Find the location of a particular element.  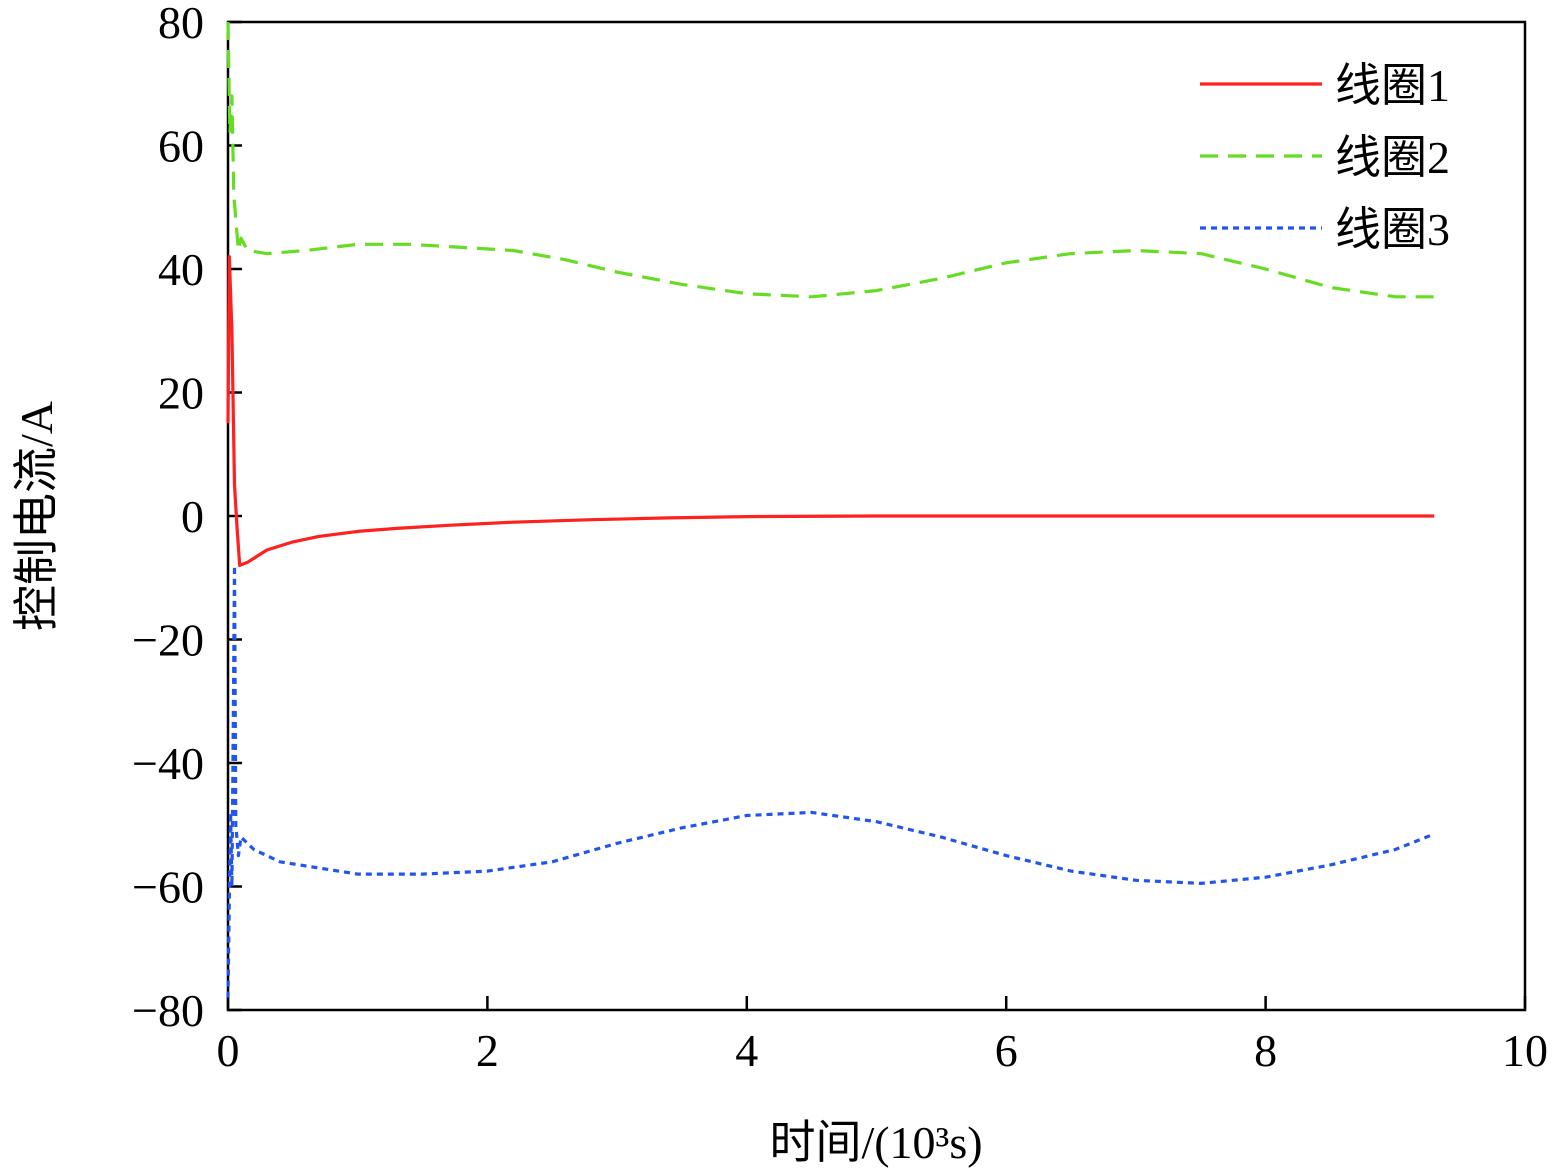

y-axis-title: 控制电流/A is located at coordinates (36, 516).